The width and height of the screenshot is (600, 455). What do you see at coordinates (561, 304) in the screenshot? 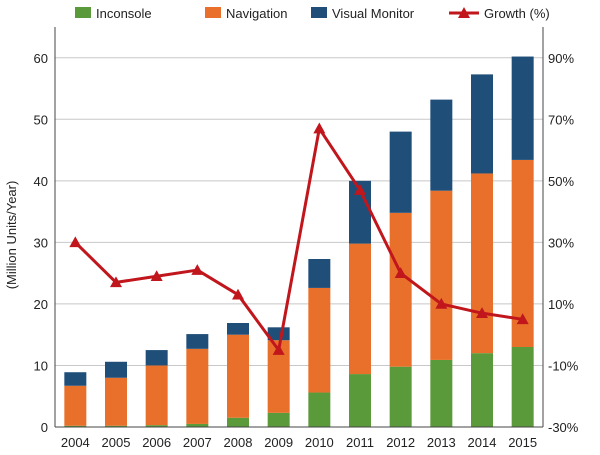
I see `y2-tick-label: 10%` at bounding box center [561, 304].